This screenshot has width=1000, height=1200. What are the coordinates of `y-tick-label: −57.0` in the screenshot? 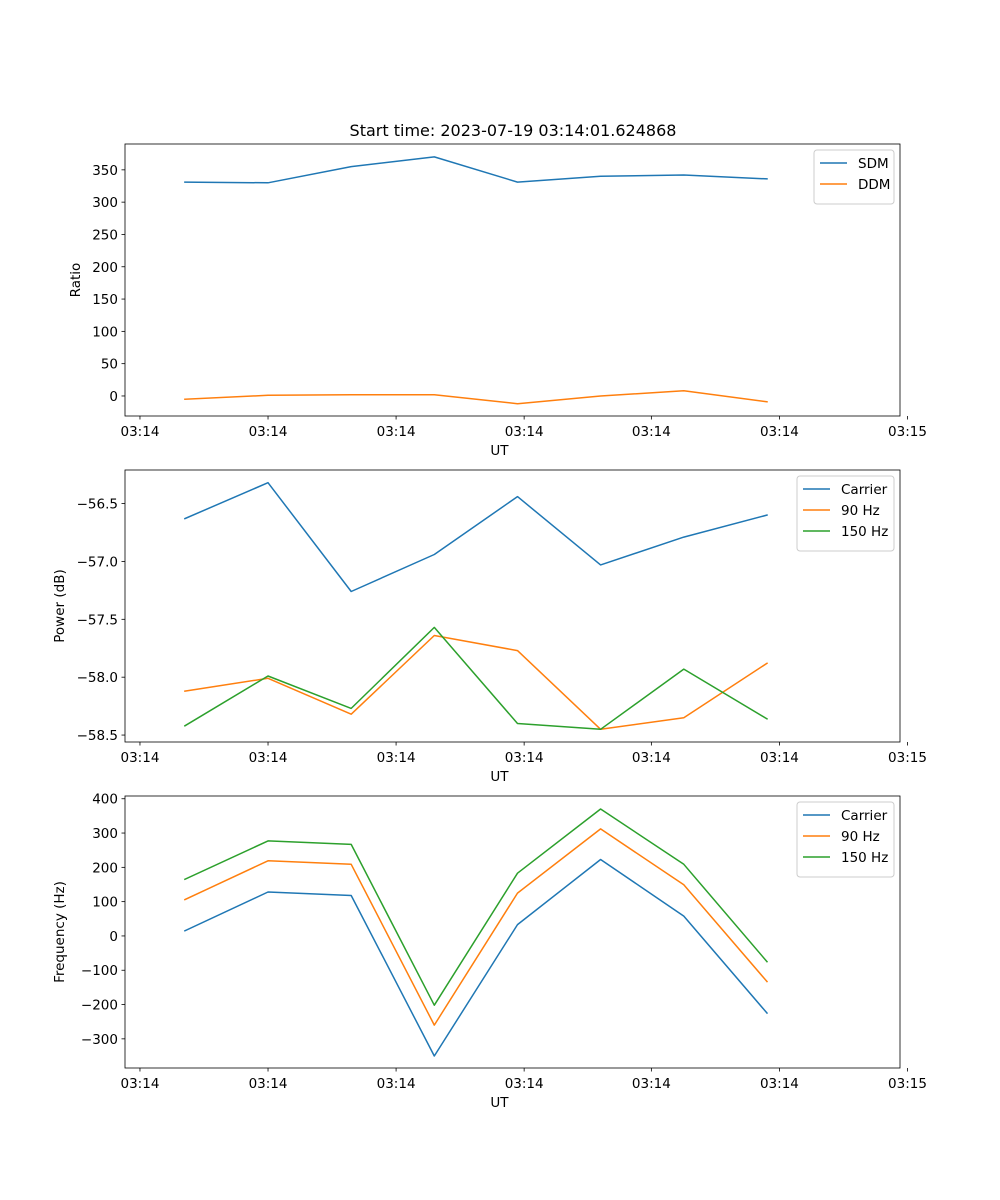 It's located at (97, 562).